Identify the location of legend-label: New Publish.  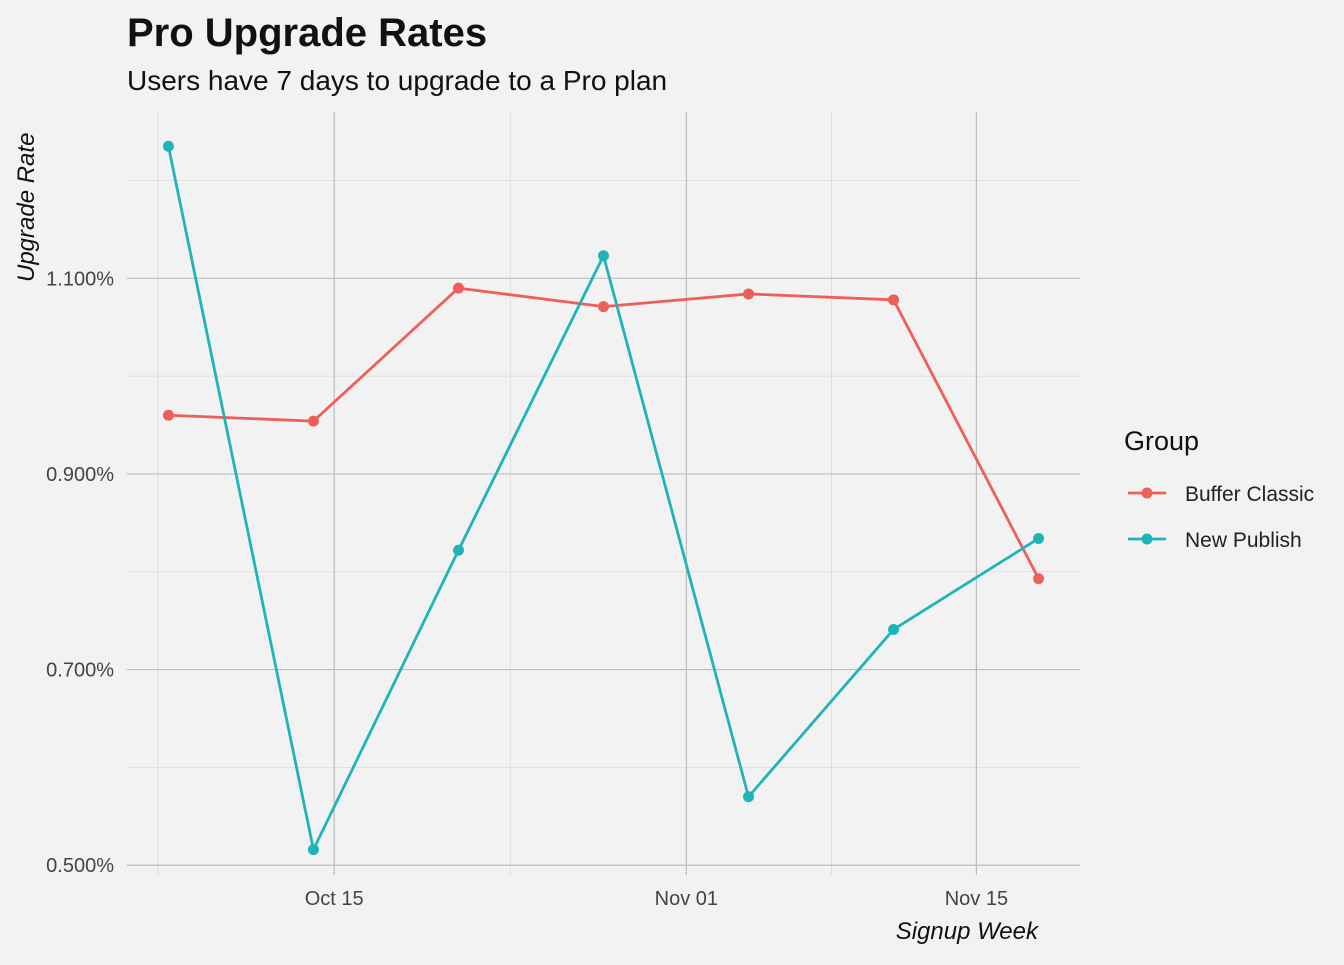
(1243, 540).